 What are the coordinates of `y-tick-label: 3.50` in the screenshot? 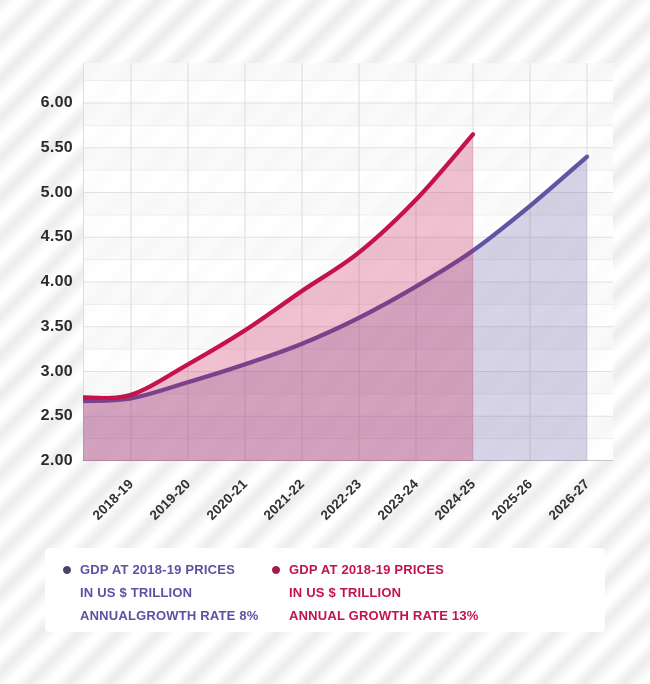 It's located at (56, 326).